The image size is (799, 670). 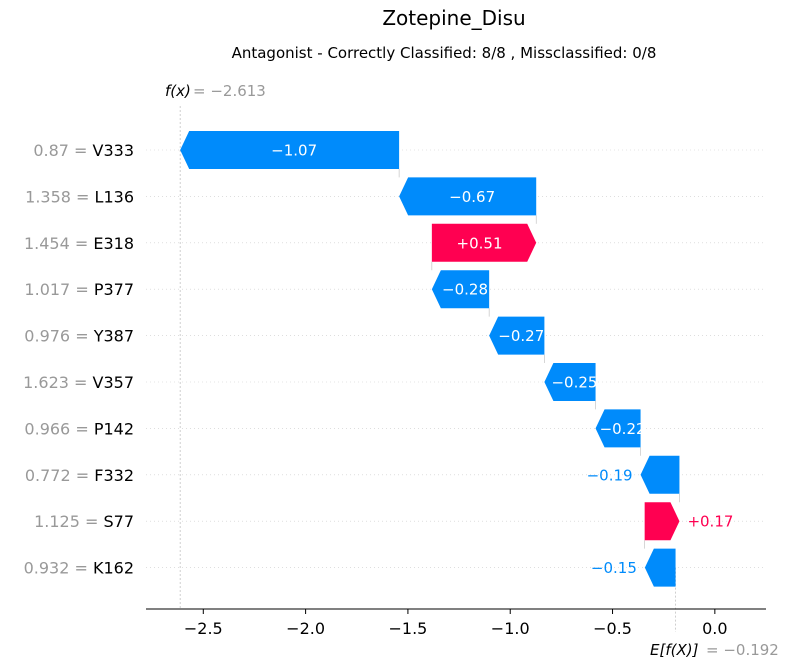 I want to click on x-axis-ticks: −2.5 −2.0 −1.5 −1.0 −0.5 0.0, so click(x=456, y=623).